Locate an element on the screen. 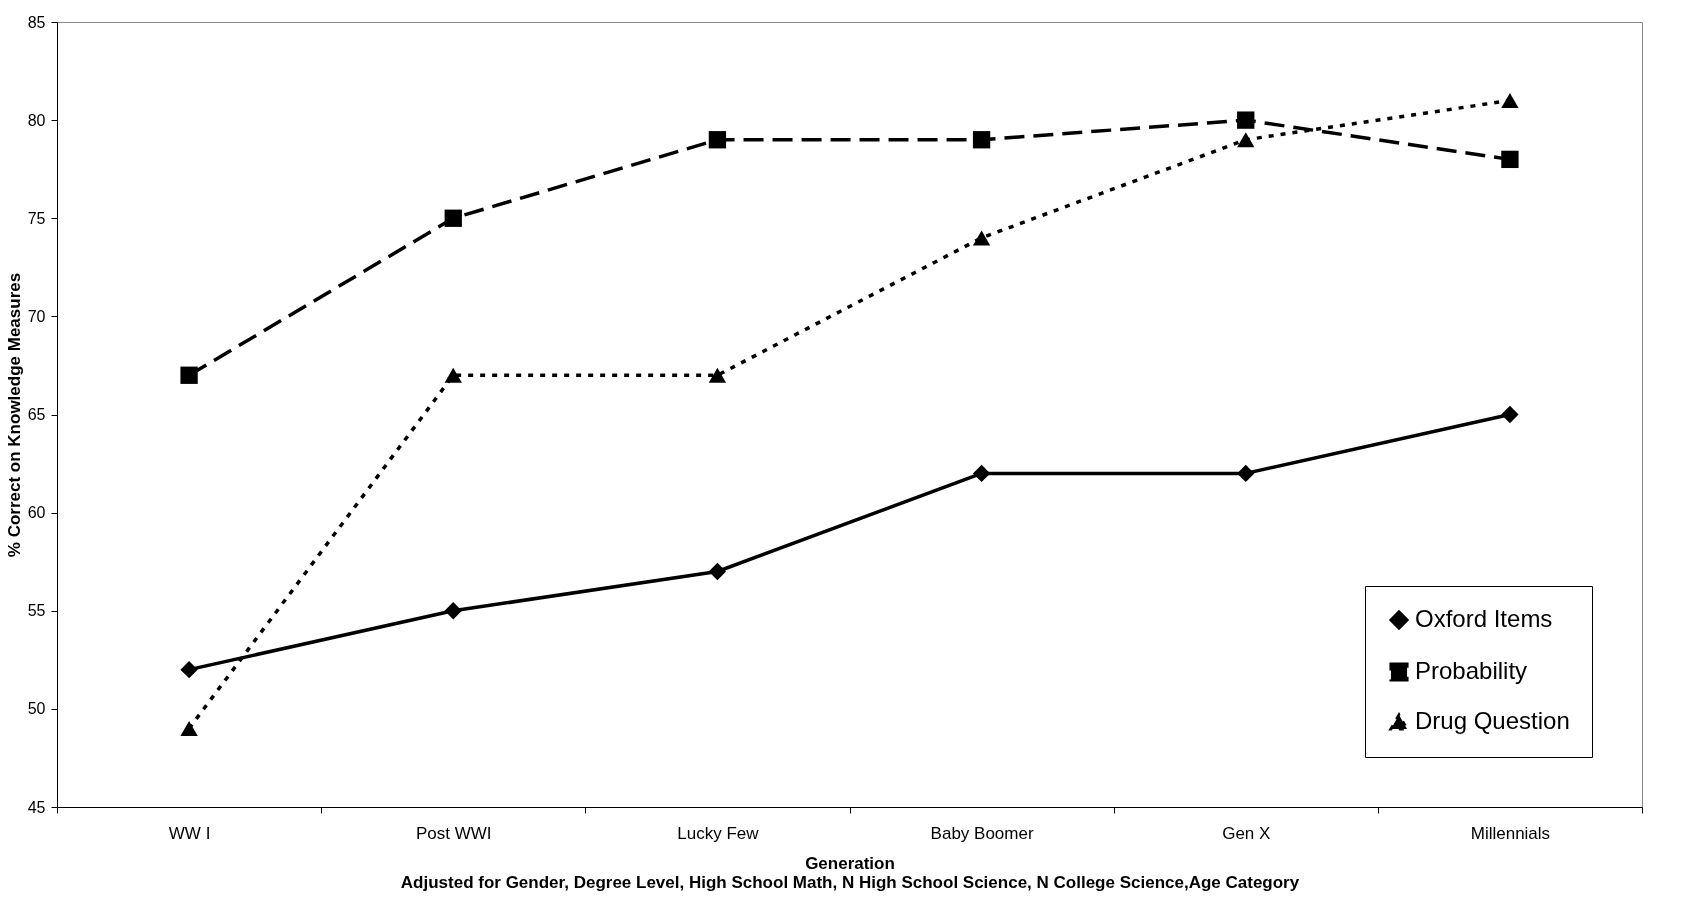 Image resolution: width=1690 pixels, height=913 pixels. y-tick-label: 80 is located at coordinates (36, 120).